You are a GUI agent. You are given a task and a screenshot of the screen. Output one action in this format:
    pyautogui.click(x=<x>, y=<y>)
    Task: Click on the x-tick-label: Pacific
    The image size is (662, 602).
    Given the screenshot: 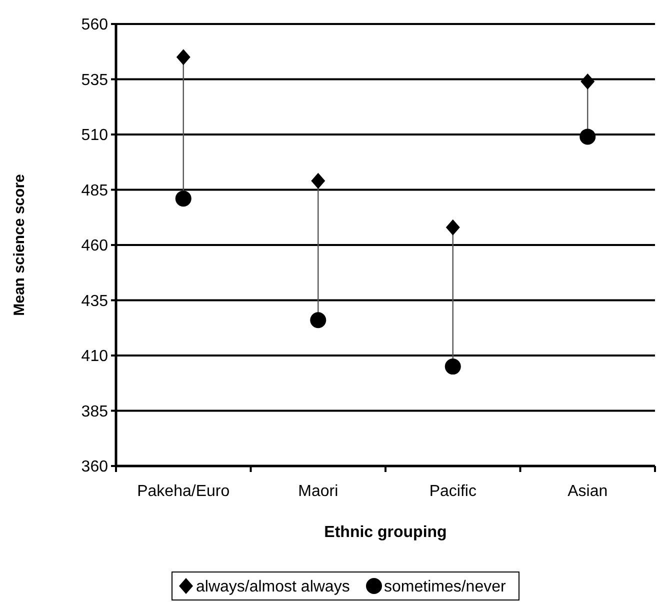 What is the action you would take?
    pyautogui.click(x=452, y=491)
    